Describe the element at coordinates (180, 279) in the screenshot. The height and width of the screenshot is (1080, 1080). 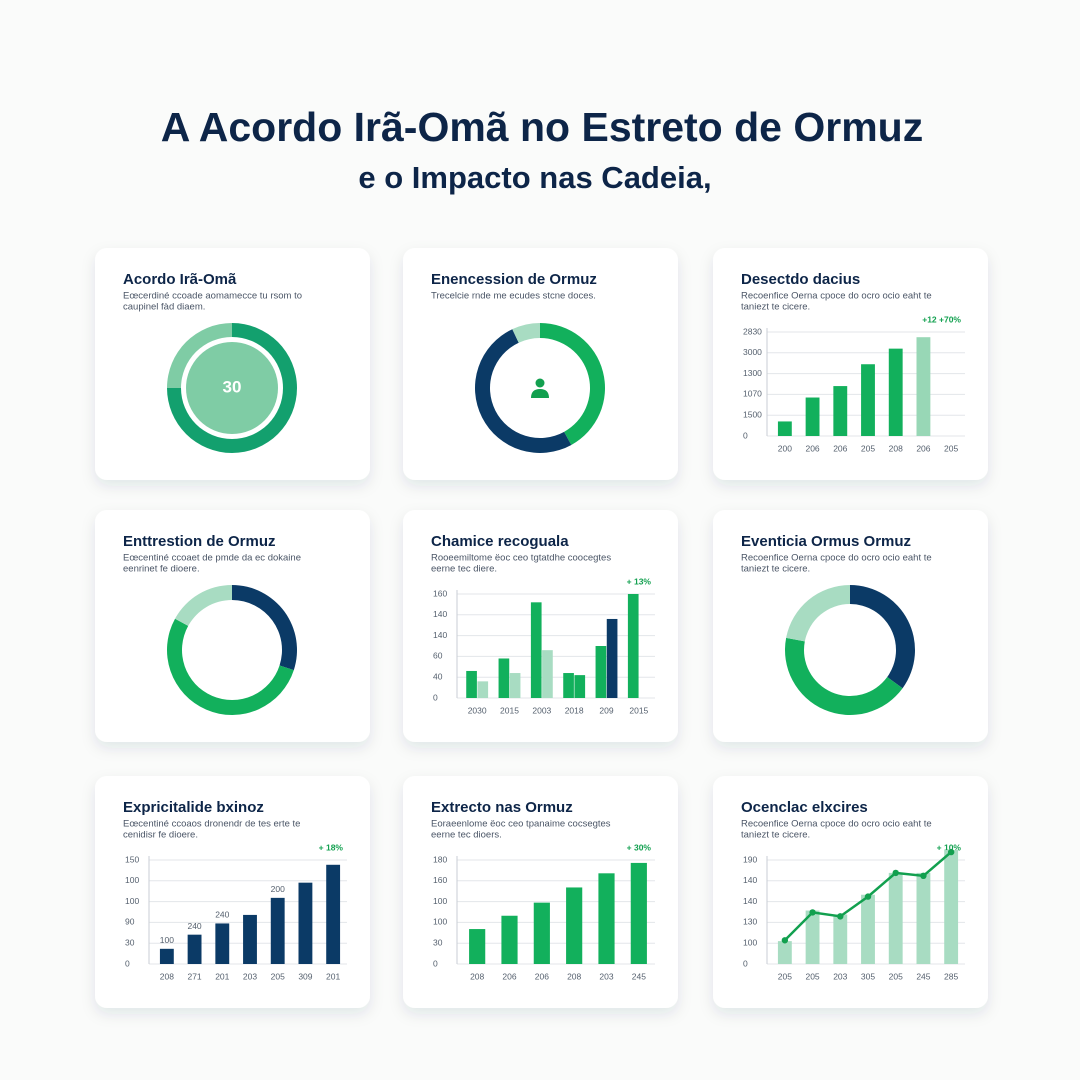
I see `card-title: Acordo Irã-Omã` at that location.